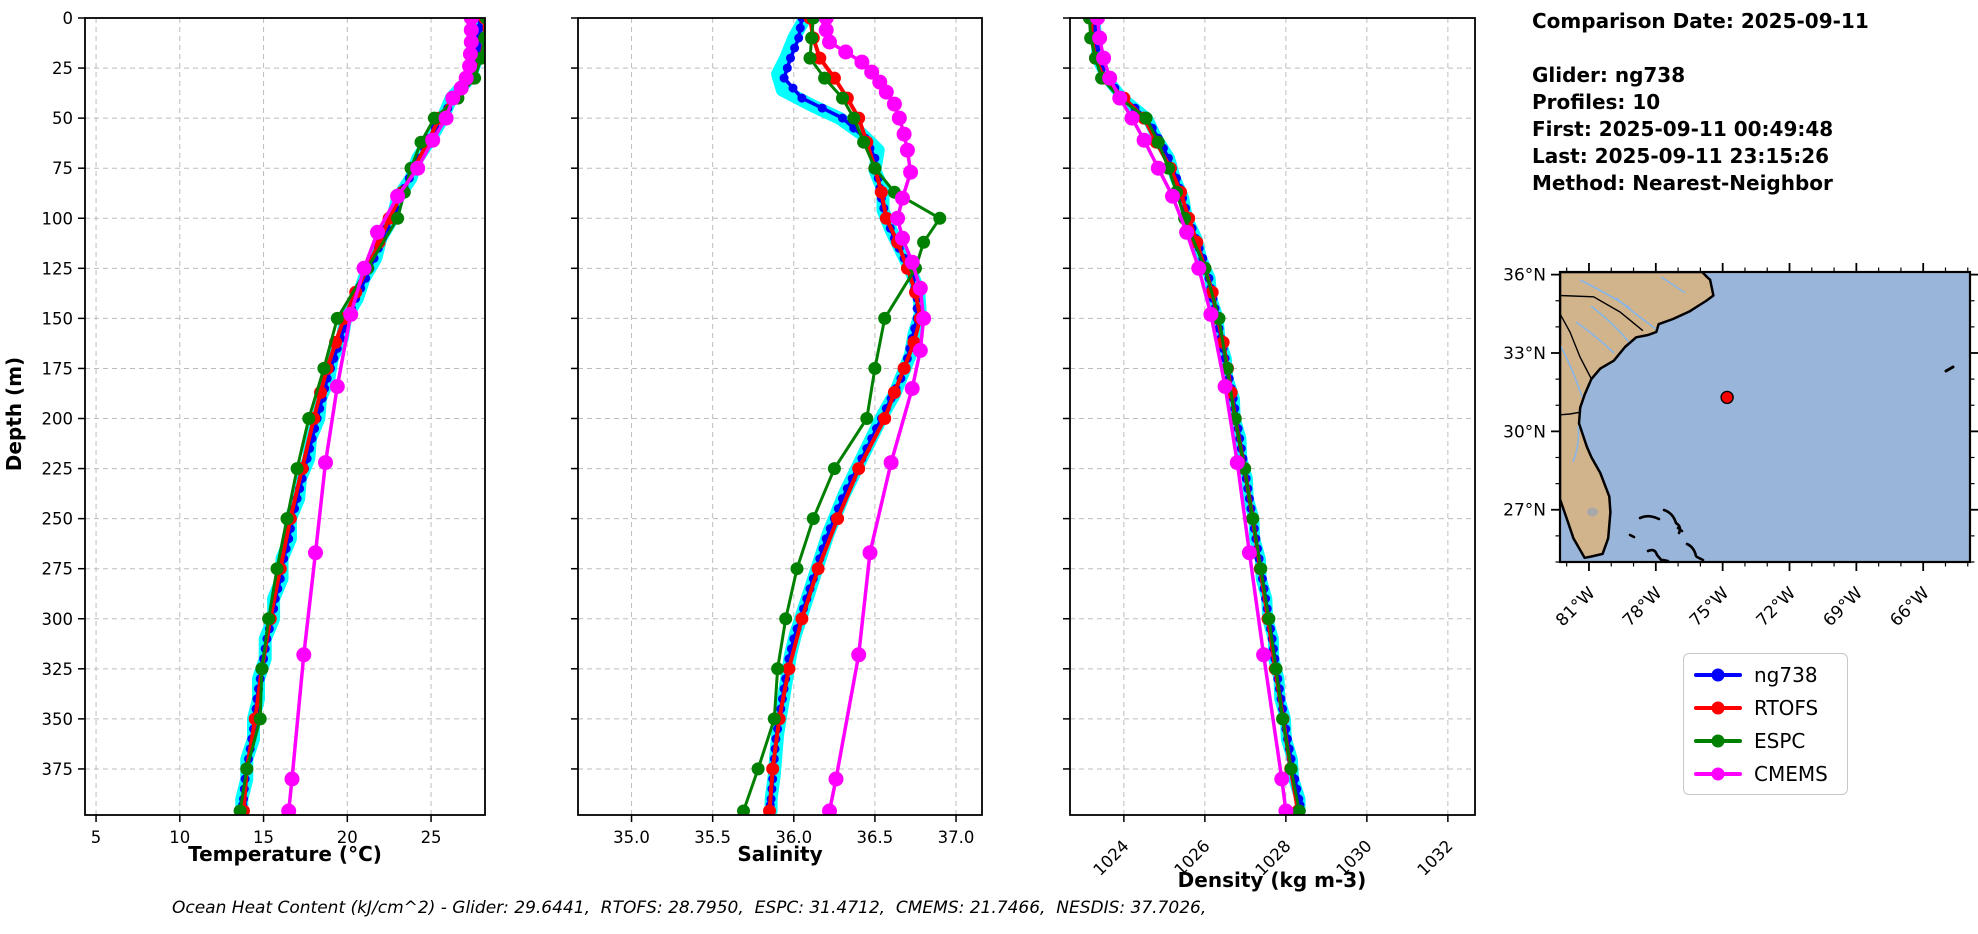 This screenshot has height=934, width=1978. Describe the element at coordinates (58, 318) in the screenshot. I see `svg-text: 150` at that location.